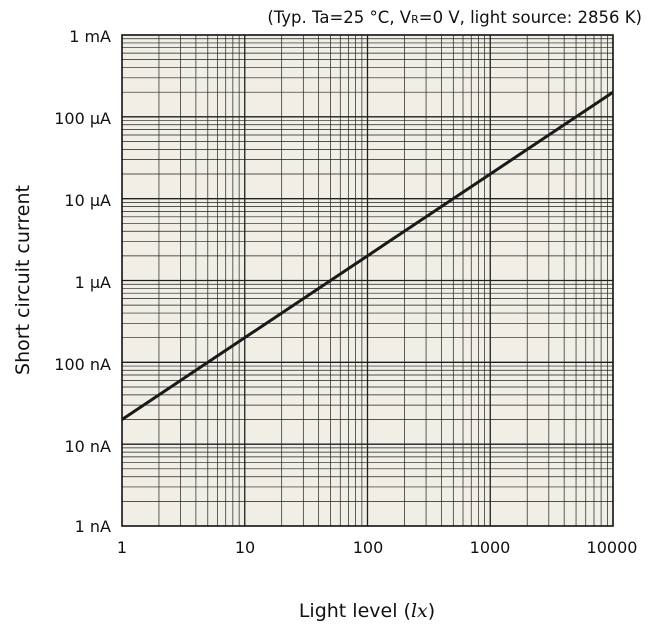 This screenshot has height=626, width=654. Describe the element at coordinates (368, 547) in the screenshot. I see `x-tick-label: 100` at that location.